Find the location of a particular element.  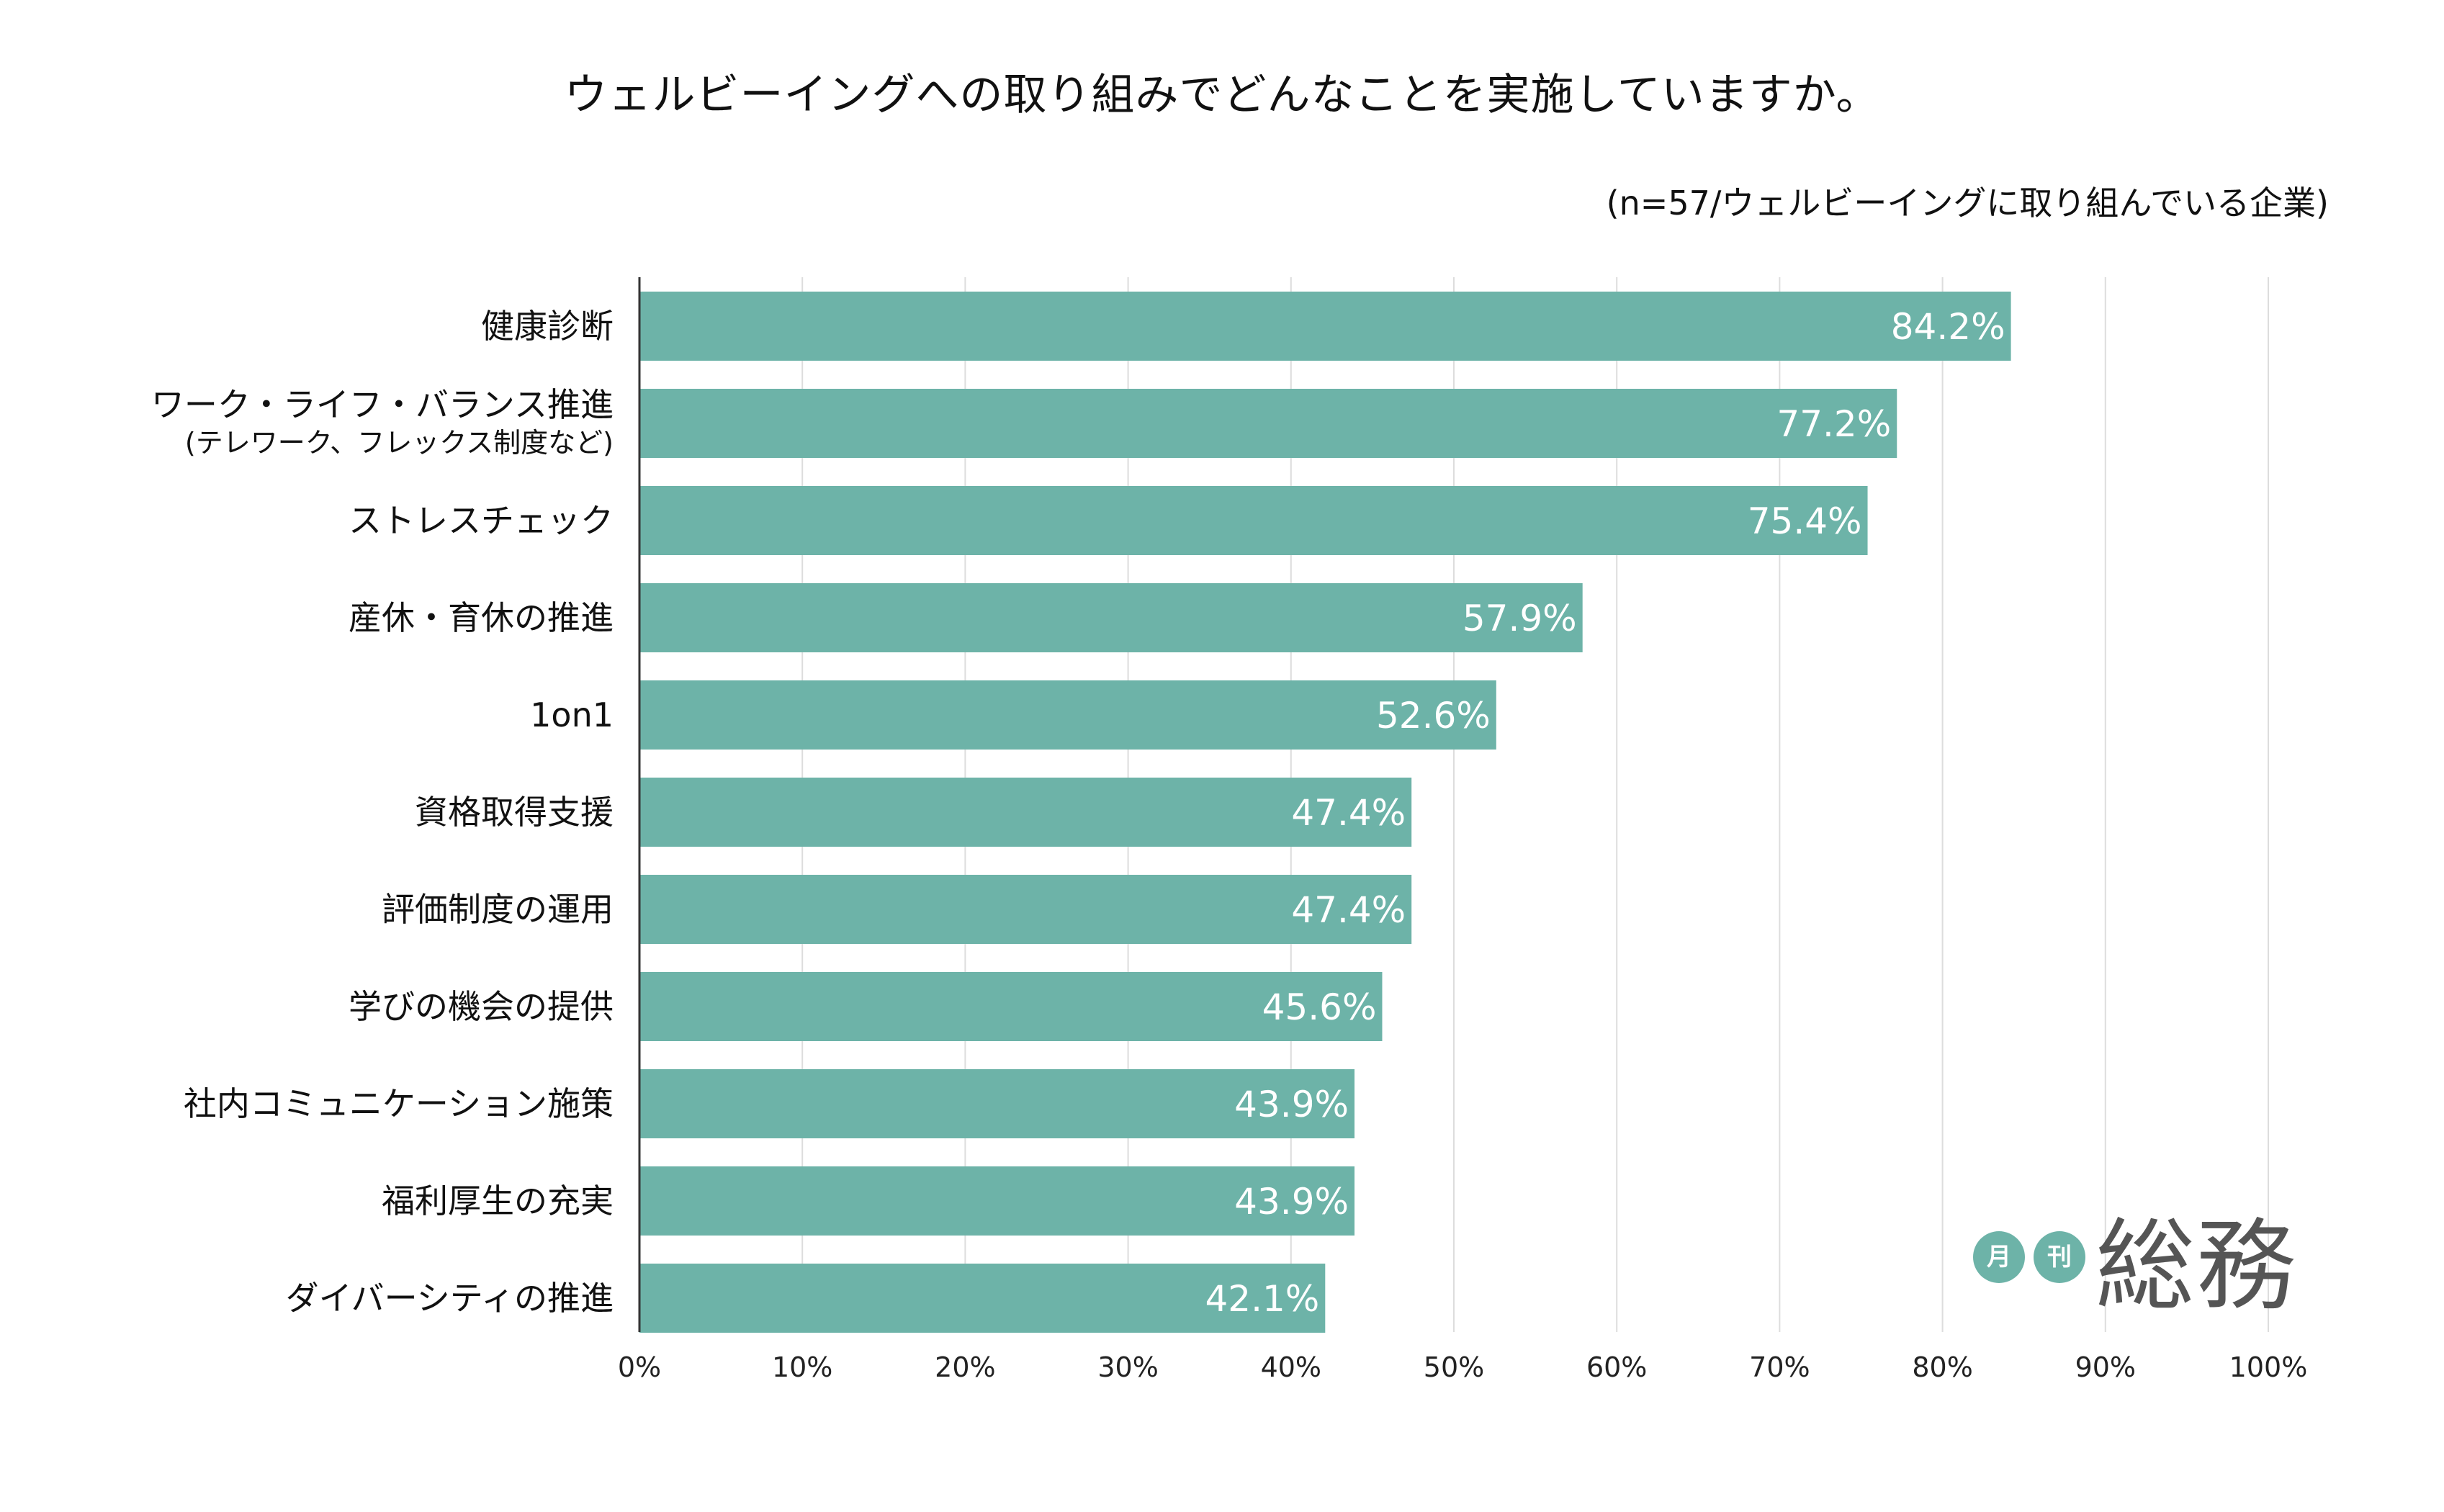

value-label: 52.6% is located at coordinates (1433, 716).